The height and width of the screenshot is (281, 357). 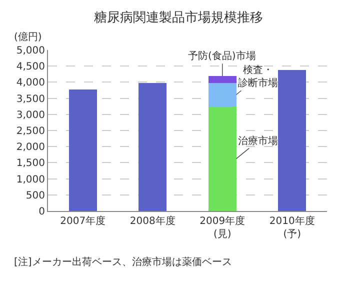 I want to click on series-label: 治療市場, so click(x=258, y=141).